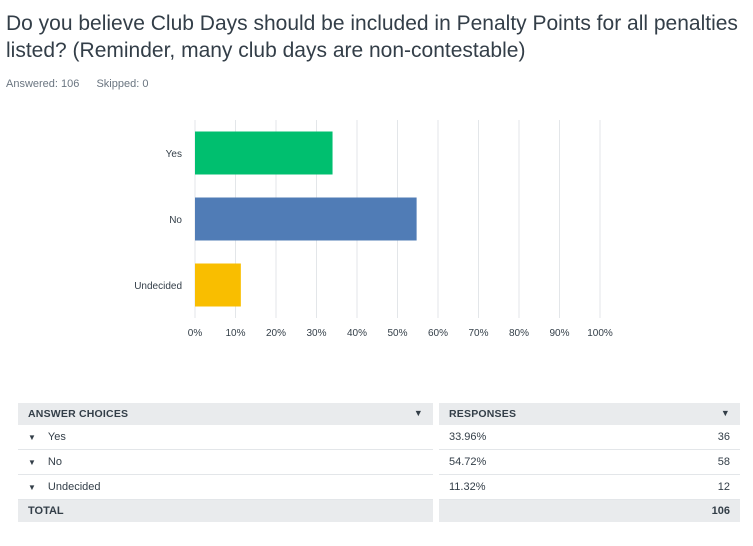 Image resolution: width=753 pixels, height=546 pixels. I want to click on total-label: TOTAL, so click(227, 510).